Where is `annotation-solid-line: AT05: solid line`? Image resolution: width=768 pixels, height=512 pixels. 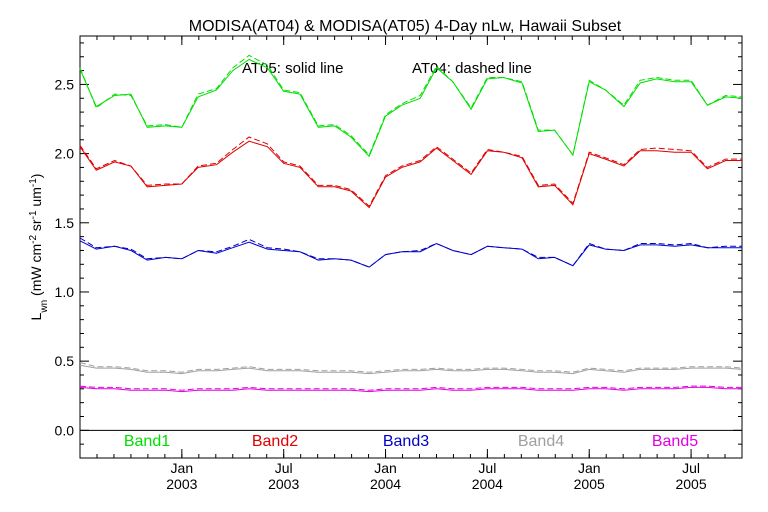
annotation-solid-line: AT05: solid line is located at coordinates (292, 68).